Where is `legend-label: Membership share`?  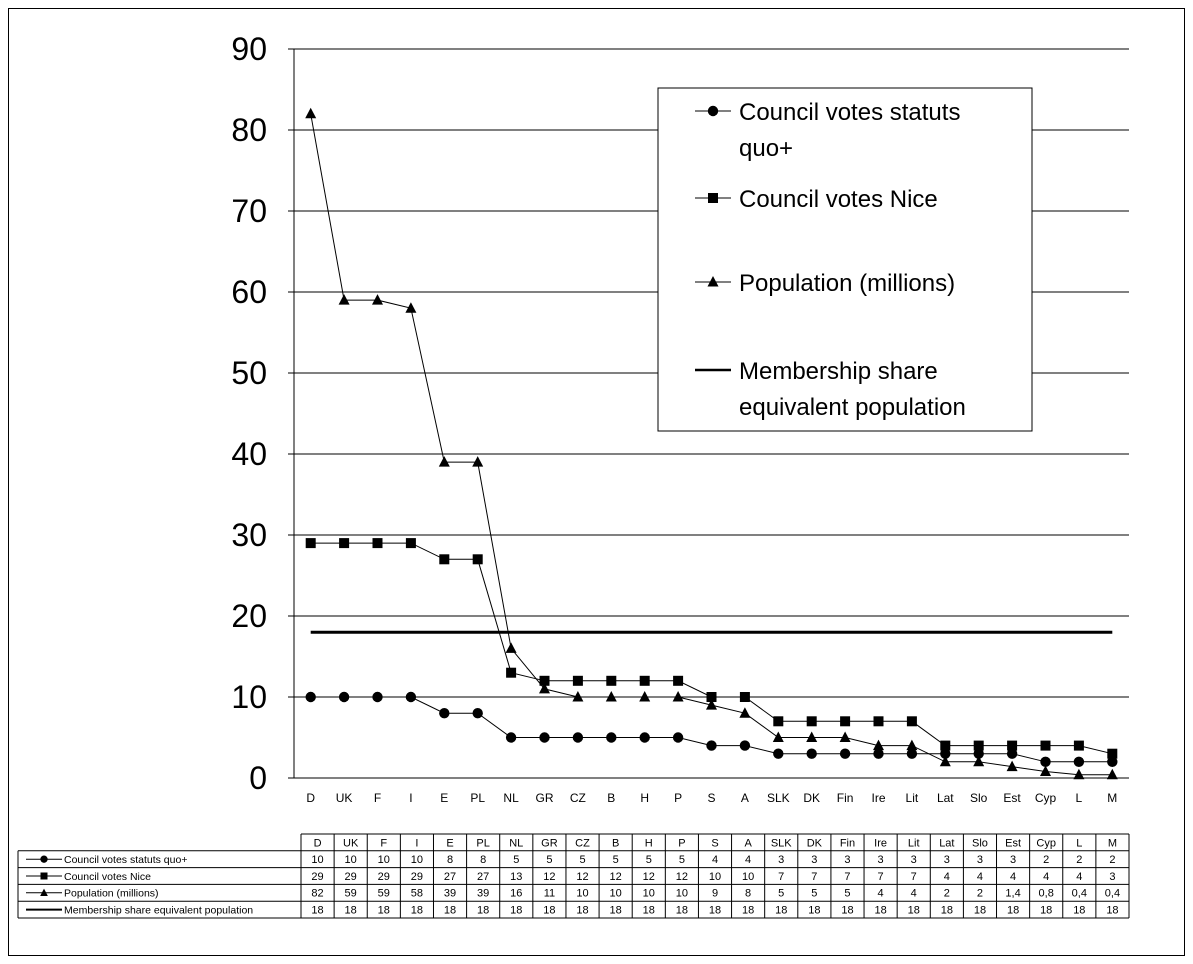
legend-label: Membership share is located at coordinates (838, 371).